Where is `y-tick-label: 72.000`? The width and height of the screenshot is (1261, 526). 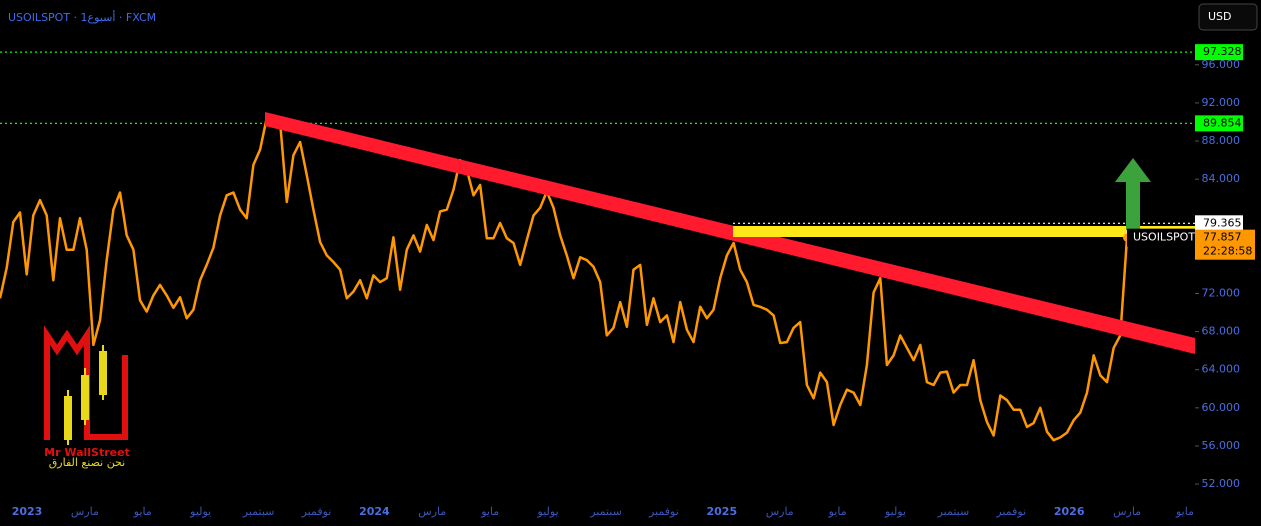 y-tick-label: 72.000 is located at coordinates (1221, 292).